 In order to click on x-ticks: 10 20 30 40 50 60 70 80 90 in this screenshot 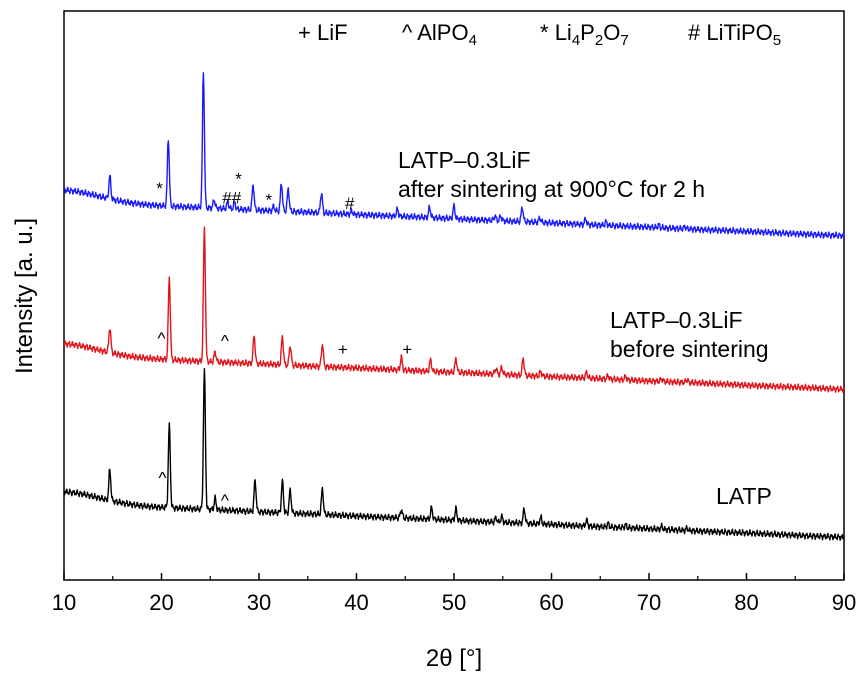, I will do `click(454, 594)`.